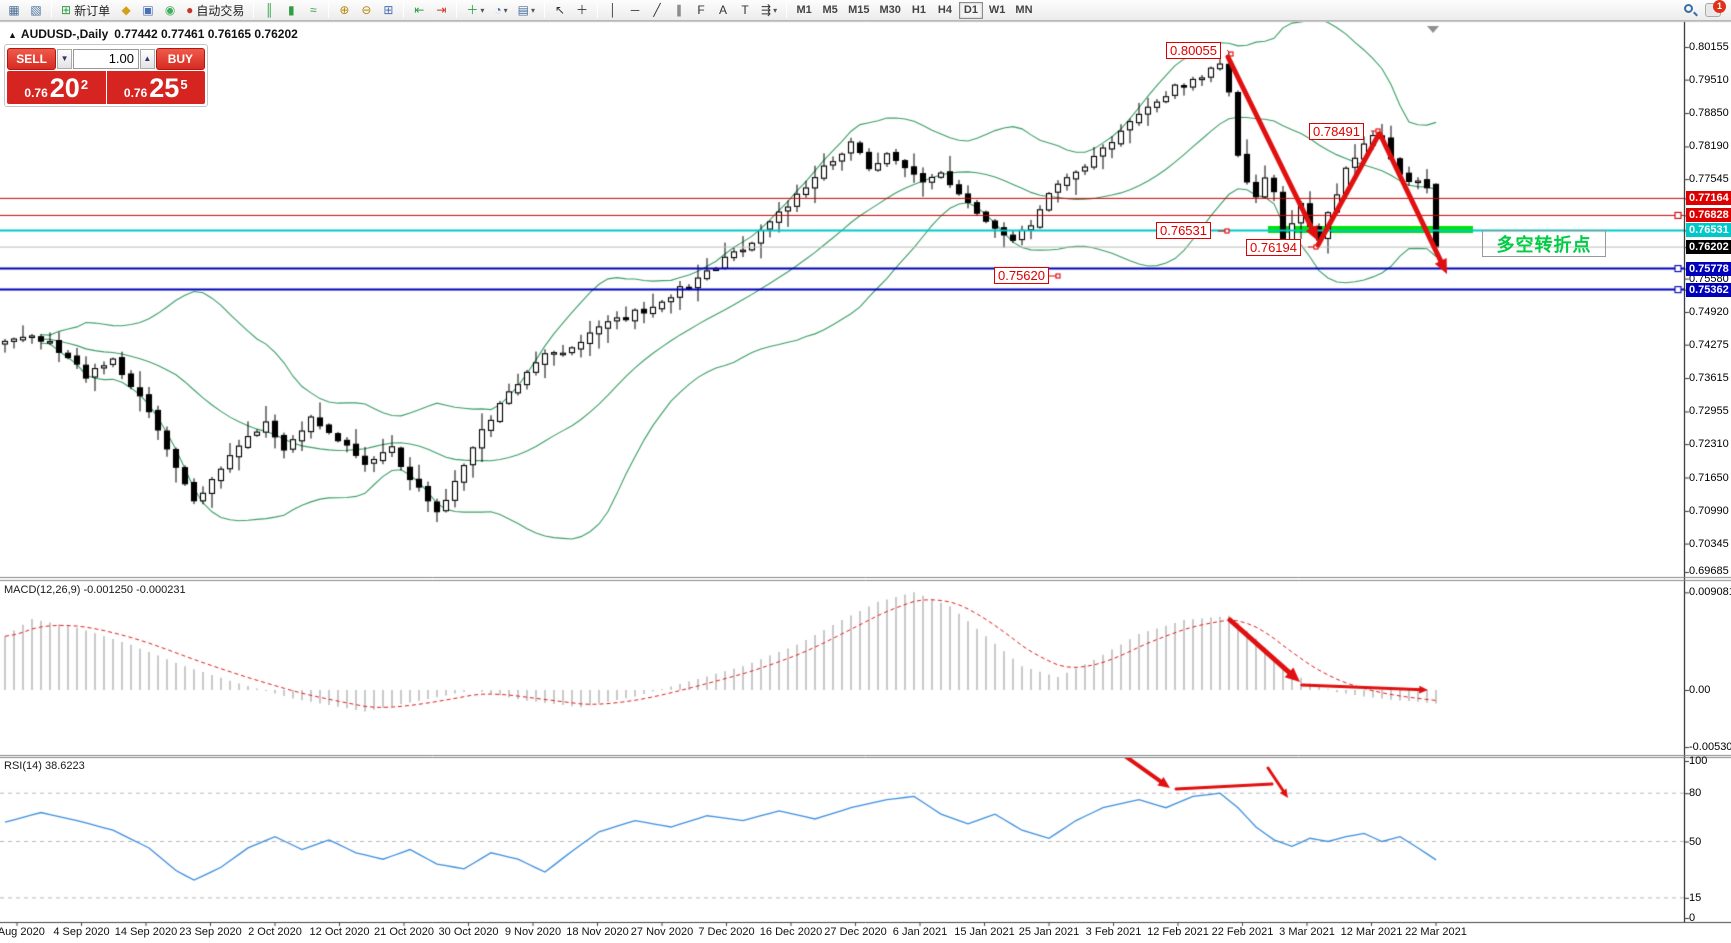 This screenshot has width=1731, height=943. I want to click on hline-icon: ─, so click(635, 10).